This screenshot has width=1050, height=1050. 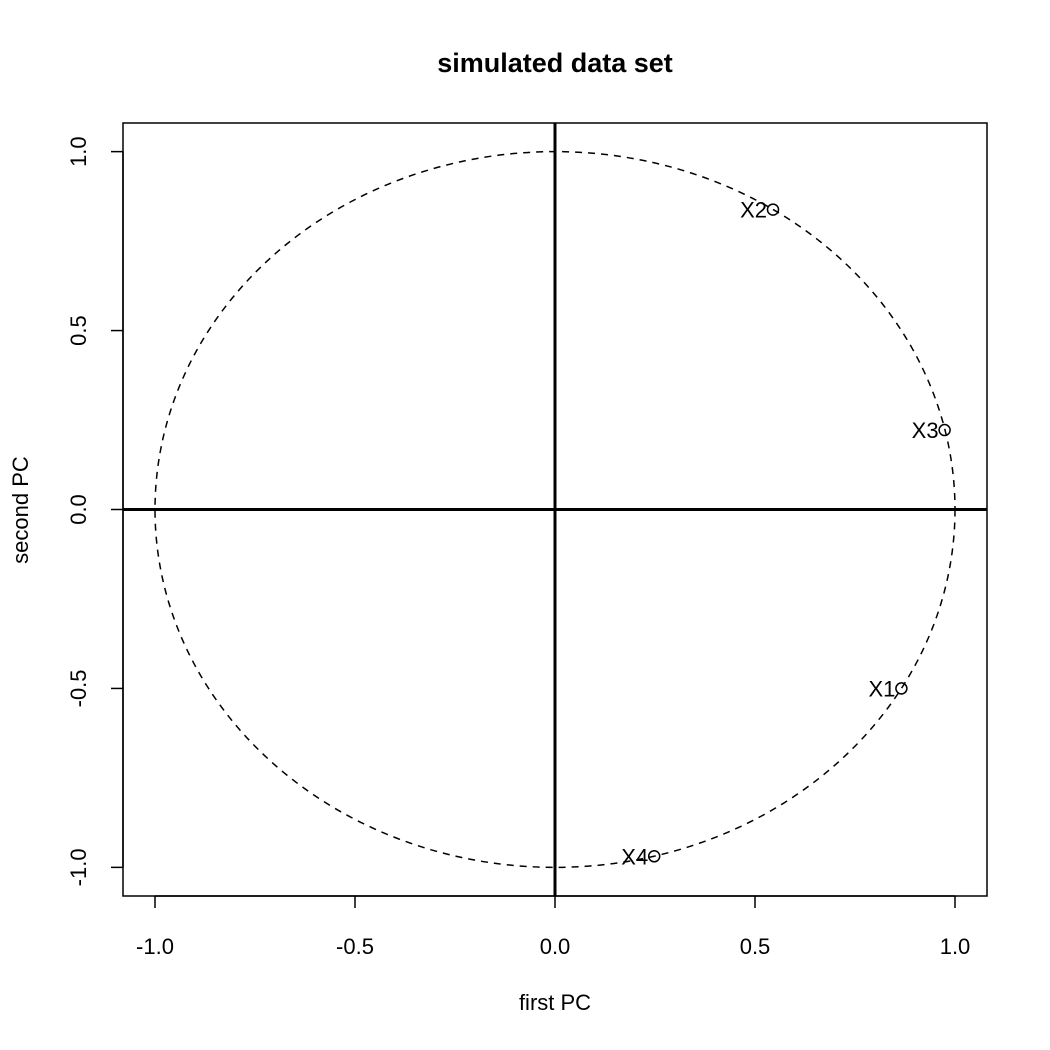 I want to click on point-label: X3, so click(x=925, y=430).